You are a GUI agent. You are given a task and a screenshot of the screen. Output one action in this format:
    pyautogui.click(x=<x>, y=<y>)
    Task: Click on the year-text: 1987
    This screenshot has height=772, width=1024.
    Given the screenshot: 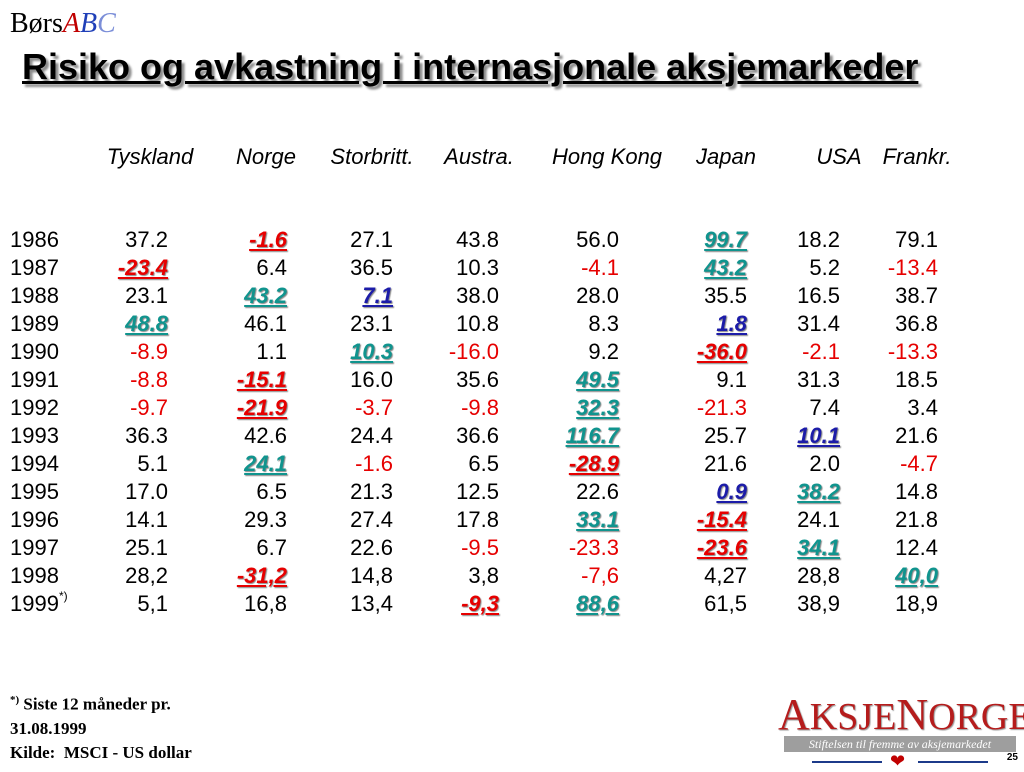 What is the action you would take?
    pyautogui.click(x=34, y=267)
    